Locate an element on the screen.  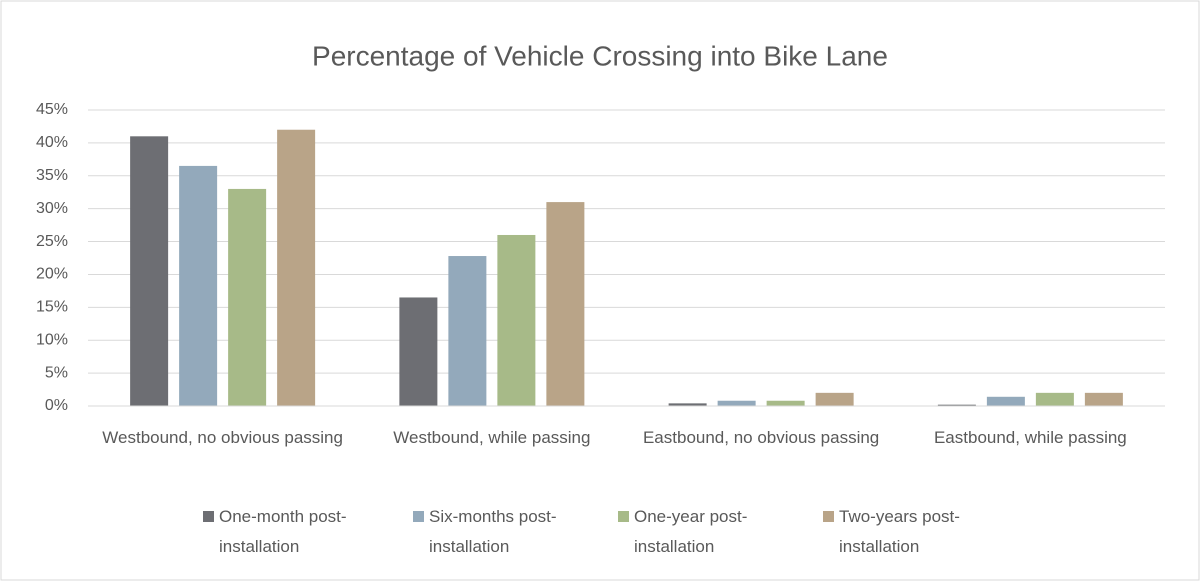
y-tick-label: 45% is located at coordinates (52, 109).